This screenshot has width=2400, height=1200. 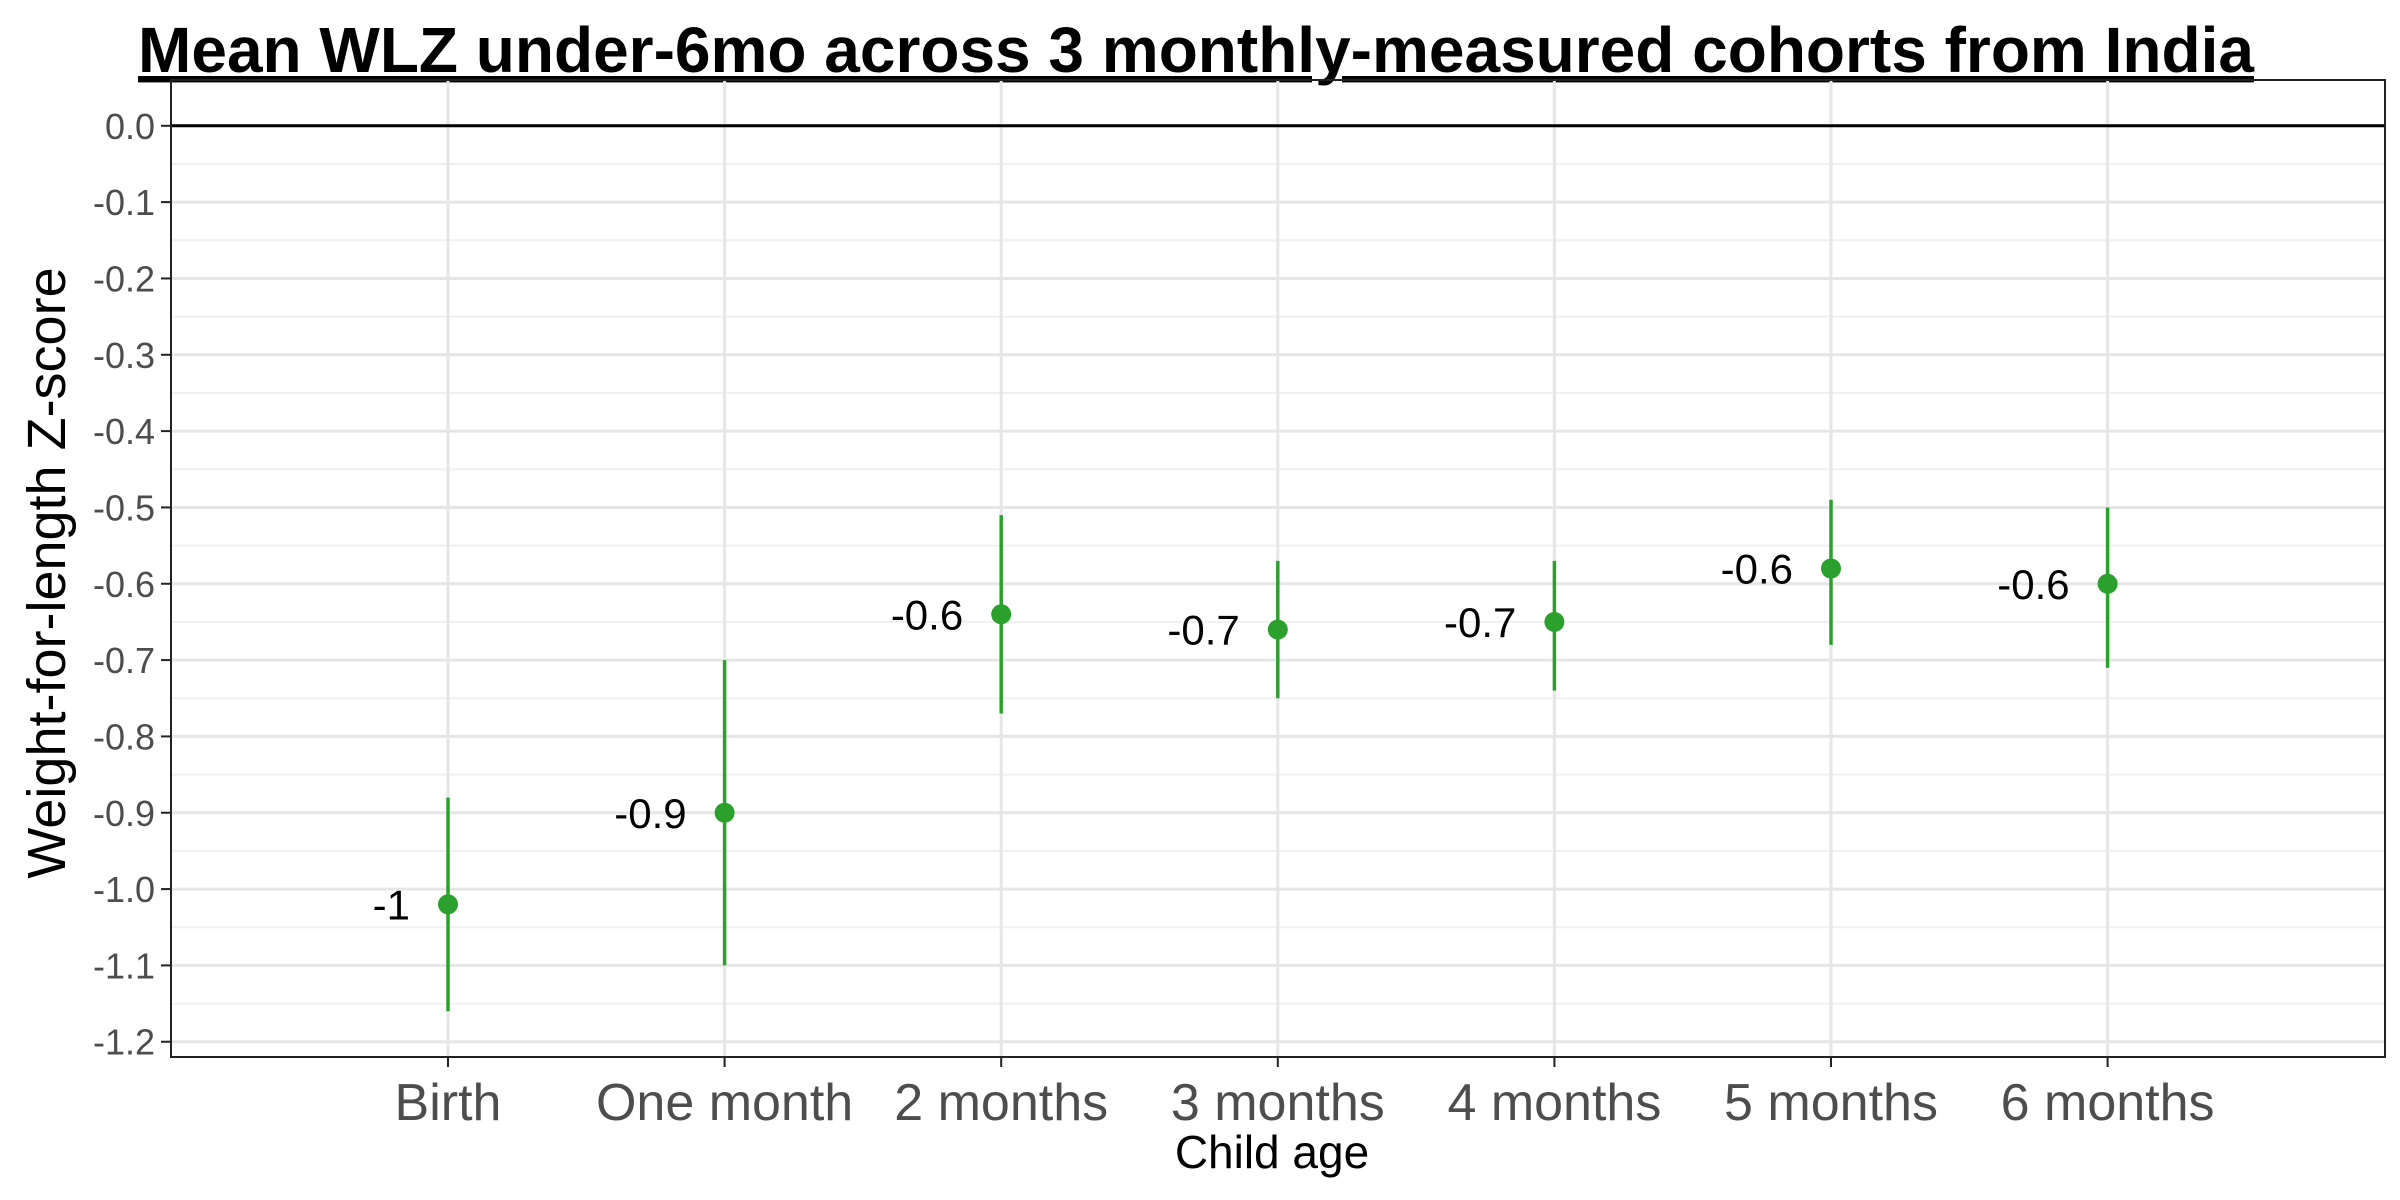 What do you see at coordinates (1272, 1152) in the screenshot?
I see `x-axis-title: Child age` at bounding box center [1272, 1152].